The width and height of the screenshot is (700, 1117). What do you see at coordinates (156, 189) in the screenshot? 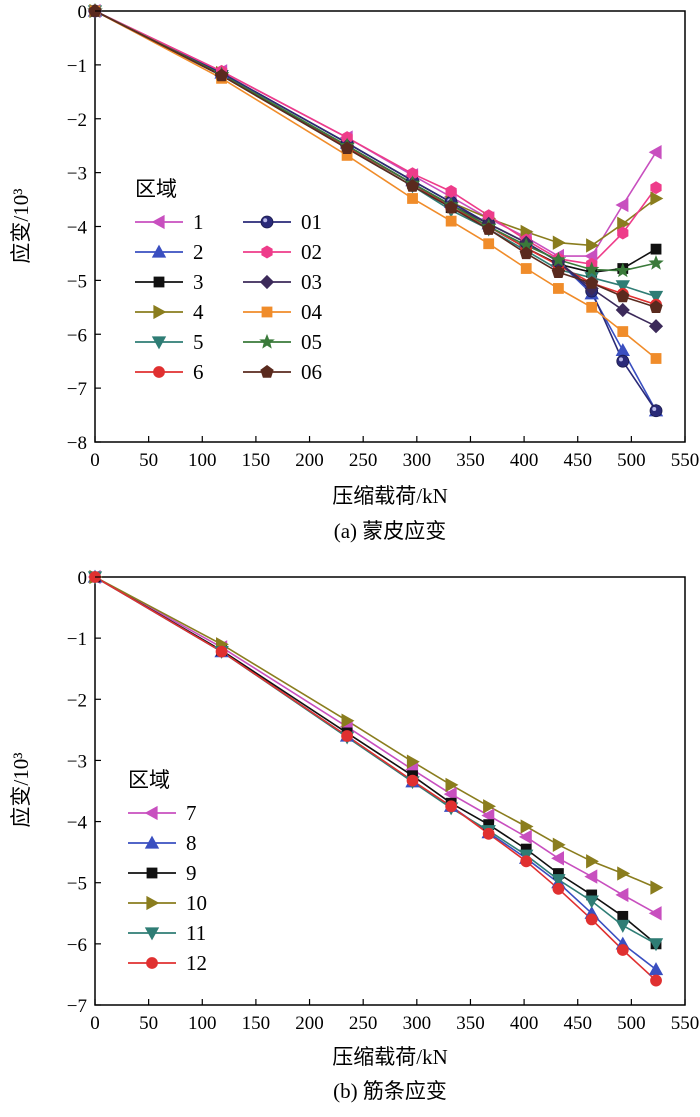
I see `chart-a-legend-title: 区域` at bounding box center [156, 189].